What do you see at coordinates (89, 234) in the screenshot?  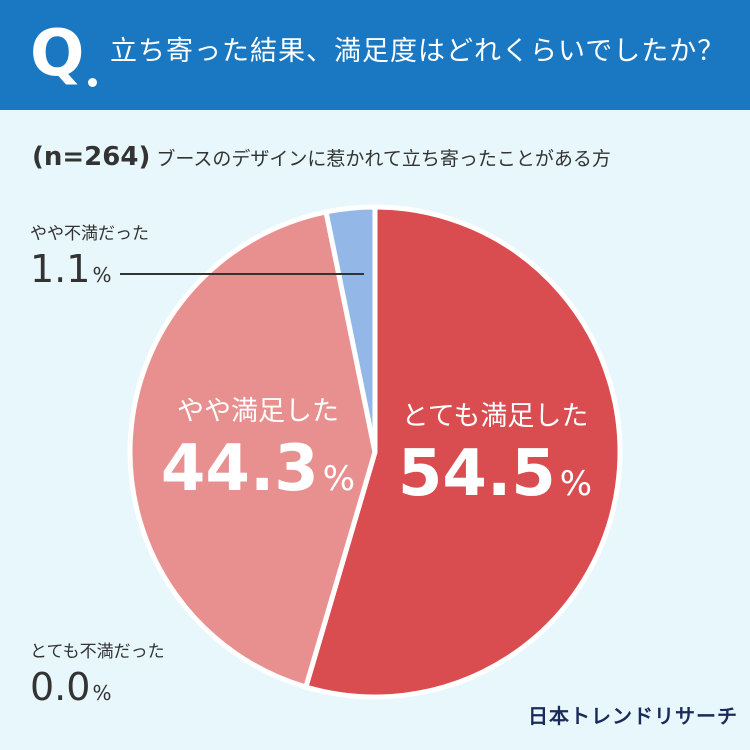 I see `label-somewhat-unsatisfied-name: やや不満だった` at bounding box center [89, 234].